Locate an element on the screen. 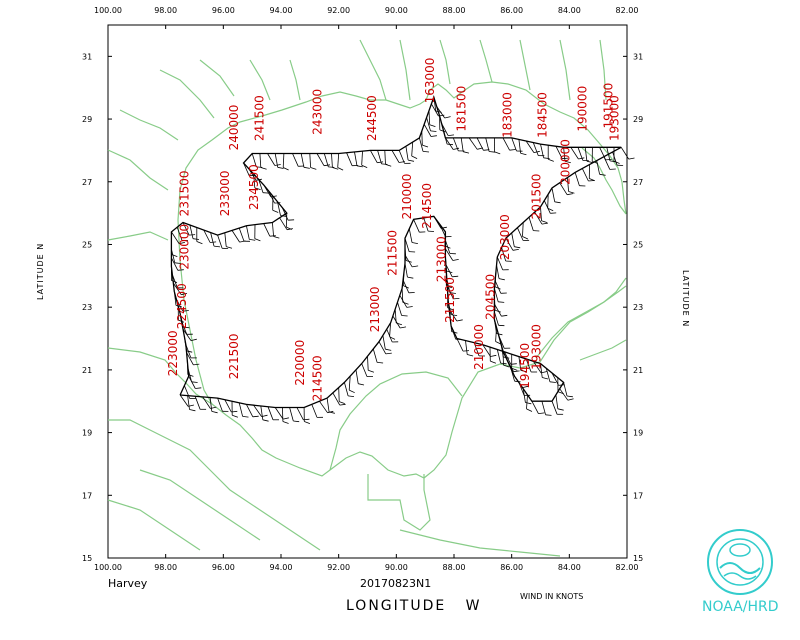 The width and height of the screenshot is (800, 640). x-tick-label-bottom: 82.00 is located at coordinates (627, 567).